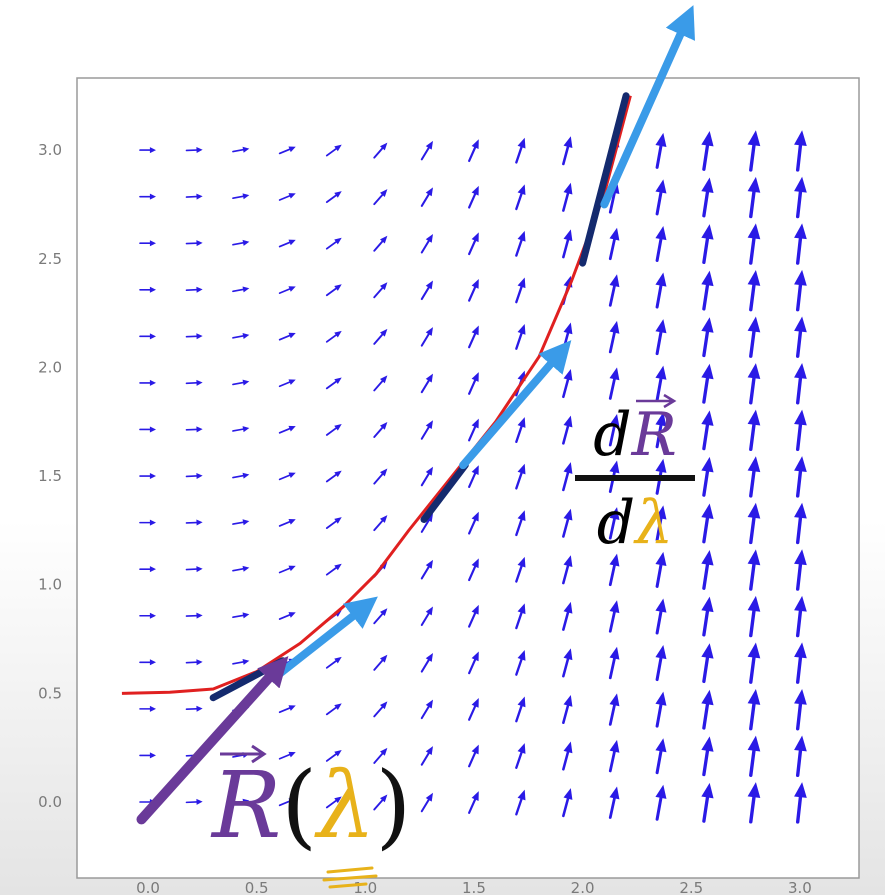 The image size is (885, 895). Describe the element at coordinates (247, 805) in the screenshot. I see `position-r: R` at that location.